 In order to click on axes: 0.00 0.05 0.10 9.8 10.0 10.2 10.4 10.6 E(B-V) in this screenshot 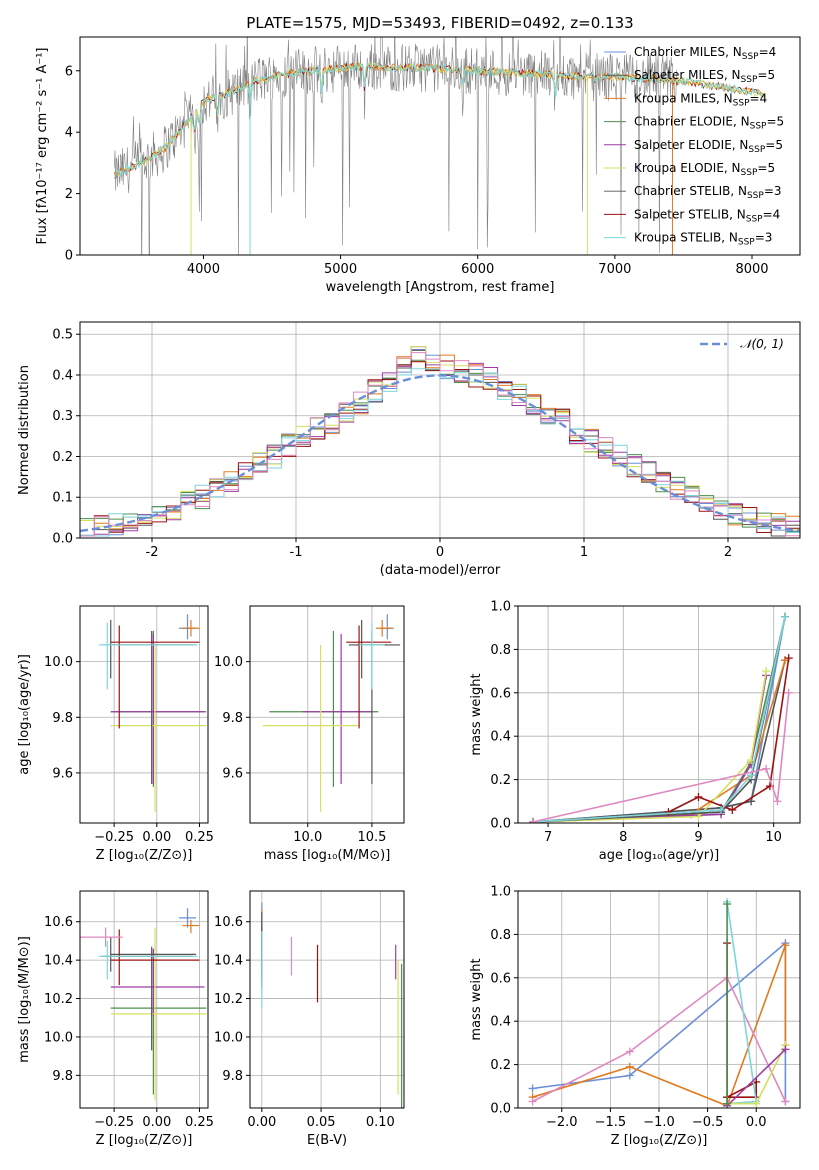, I will do `click(309, 1019)`.